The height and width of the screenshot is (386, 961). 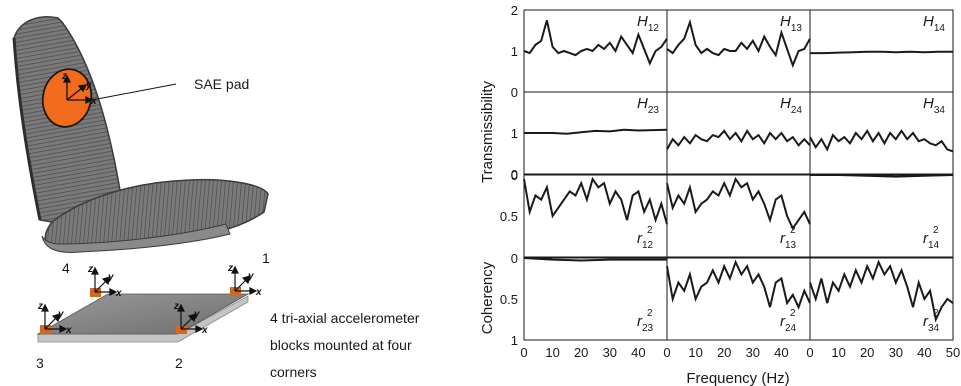 I want to click on axis-z-3: z, so click(x=40, y=306).